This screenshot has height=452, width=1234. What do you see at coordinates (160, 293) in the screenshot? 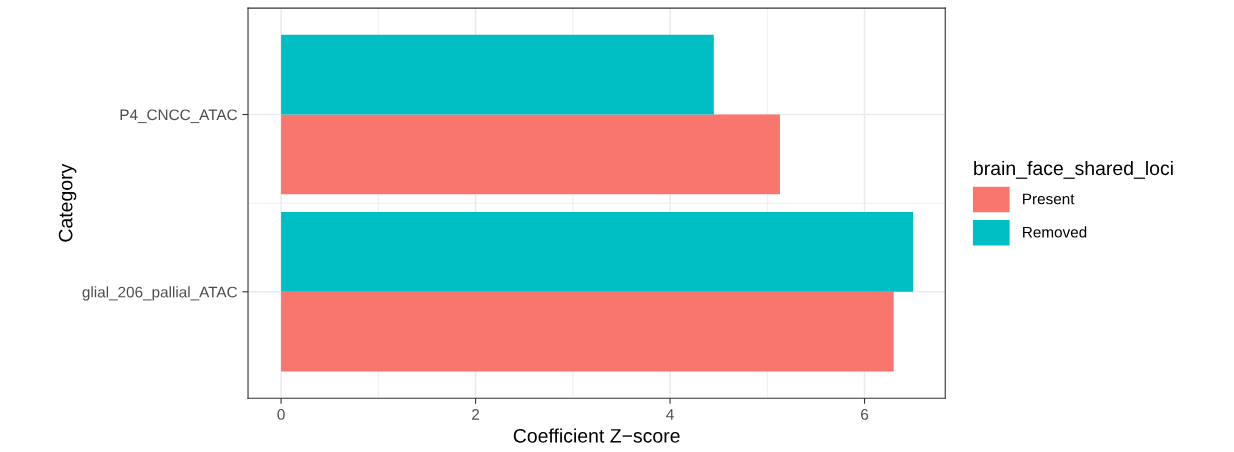
I see `y-tick-label: glial_206_pallial_ATAC` at bounding box center [160, 293].